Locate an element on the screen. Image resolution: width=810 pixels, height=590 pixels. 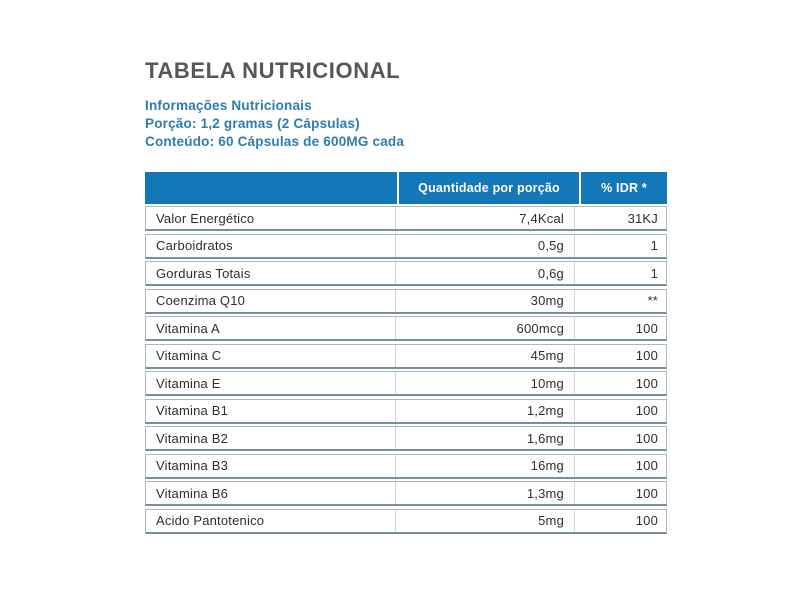
table-row: Vitamina C 45mg 100 is located at coordinates (406, 356).